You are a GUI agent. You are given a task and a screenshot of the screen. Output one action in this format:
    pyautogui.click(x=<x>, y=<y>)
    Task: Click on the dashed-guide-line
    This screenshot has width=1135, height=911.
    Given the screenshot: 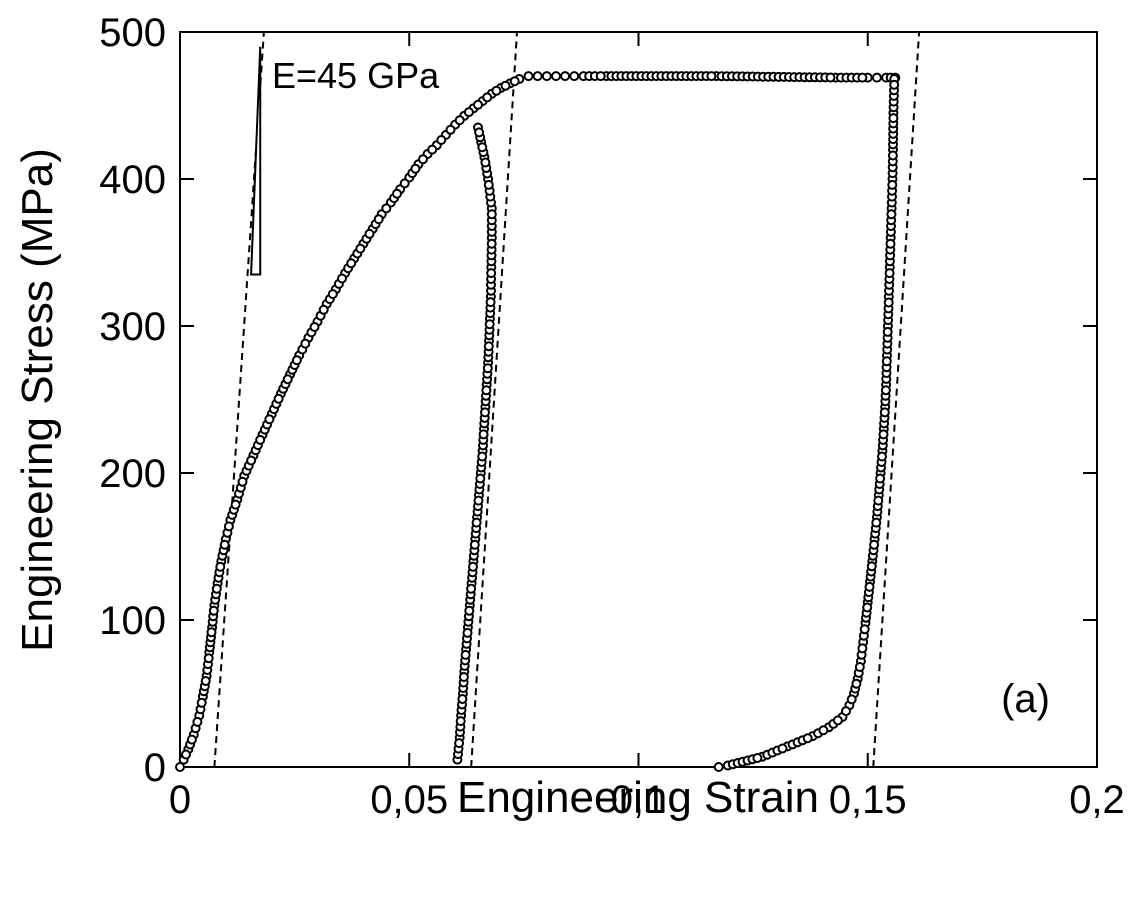 What is the action you would take?
    pyautogui.click(x=494, y=399)
    